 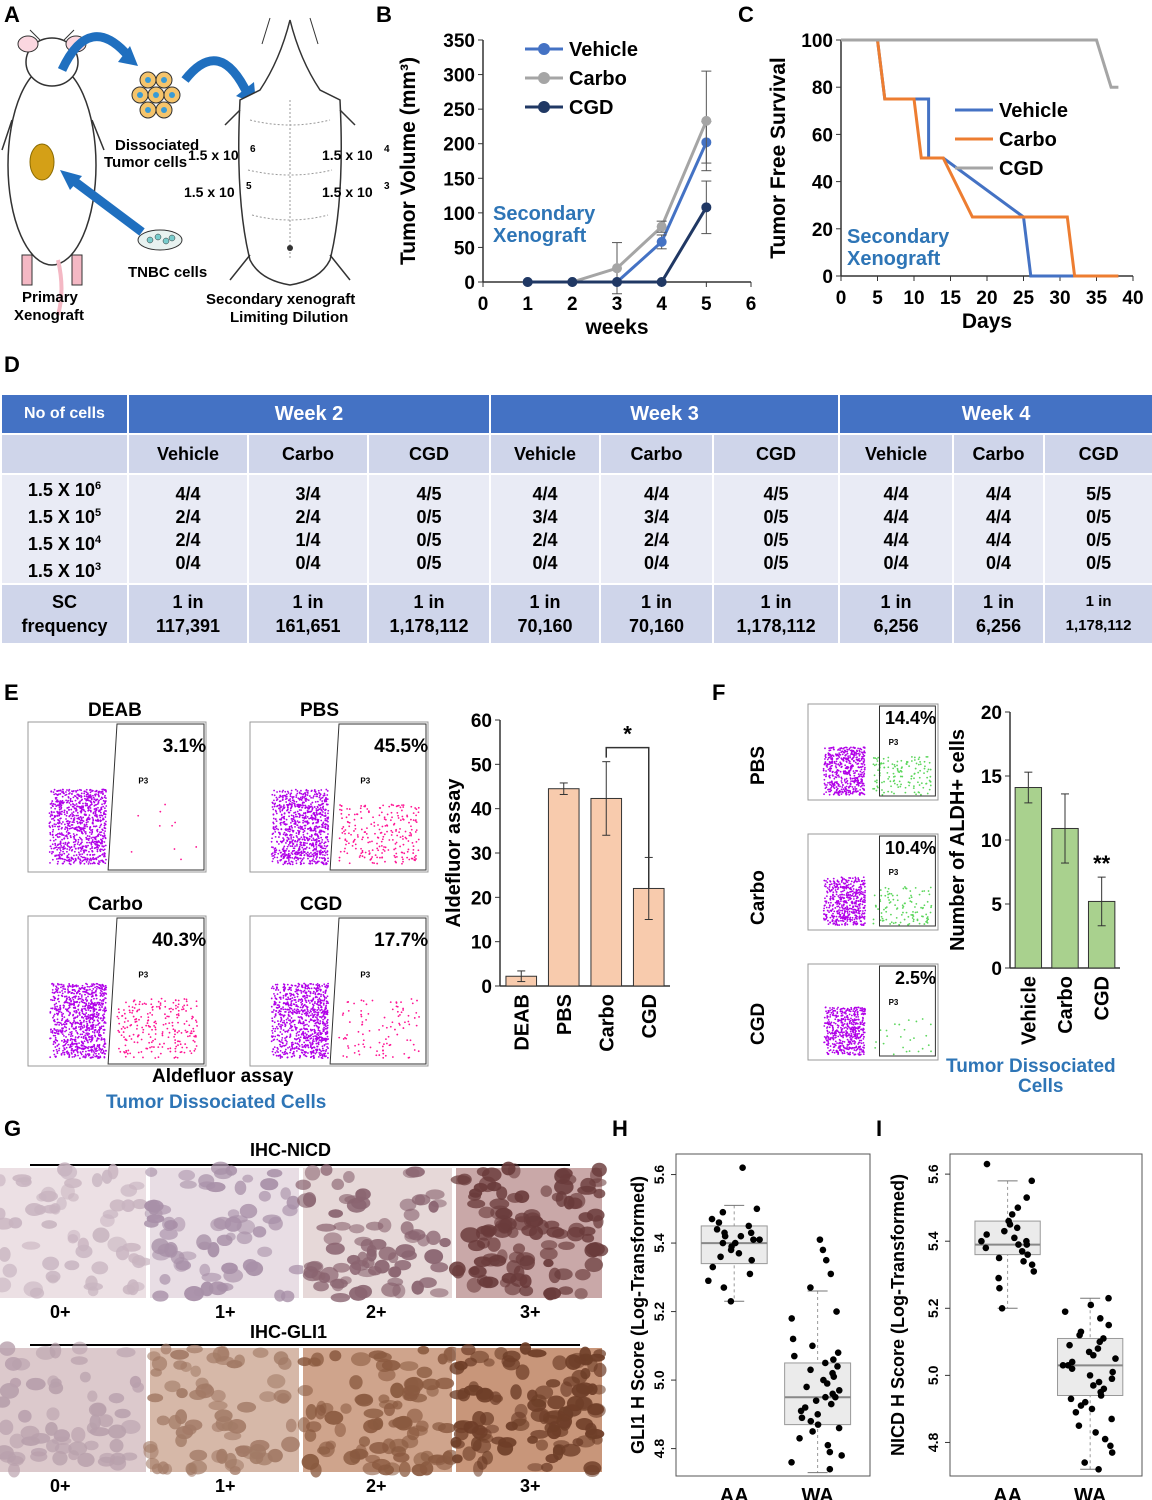 What do you see at coordinates (12, 364) in the screenshot?
I see `panel-label-d: D` at bounding box center [12, 364].